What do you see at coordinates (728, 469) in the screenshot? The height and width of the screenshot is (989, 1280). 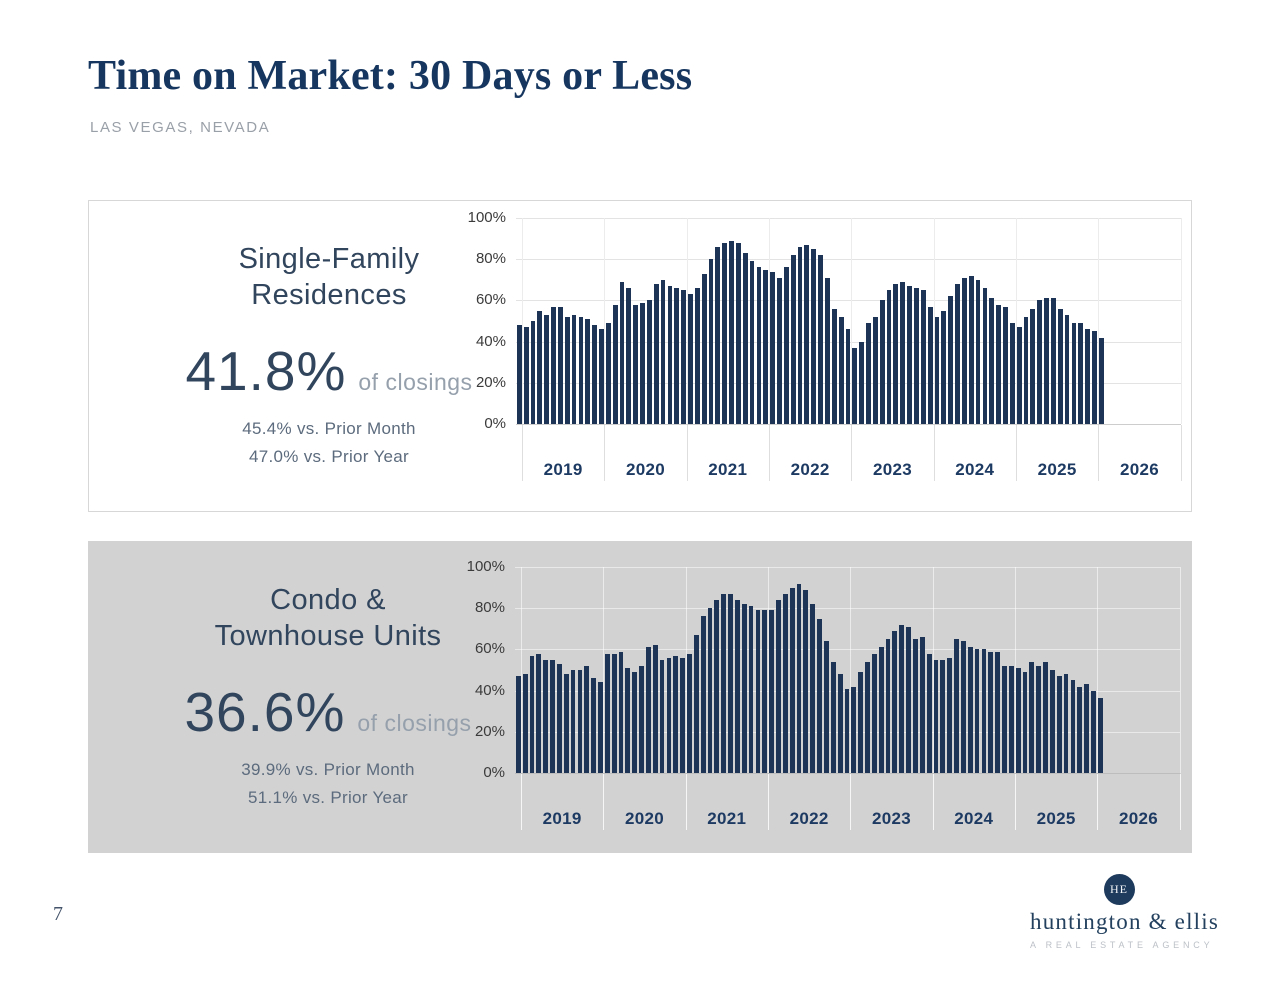 I see `x-axis-year-label: 2021` at bounding box center [728, 469].